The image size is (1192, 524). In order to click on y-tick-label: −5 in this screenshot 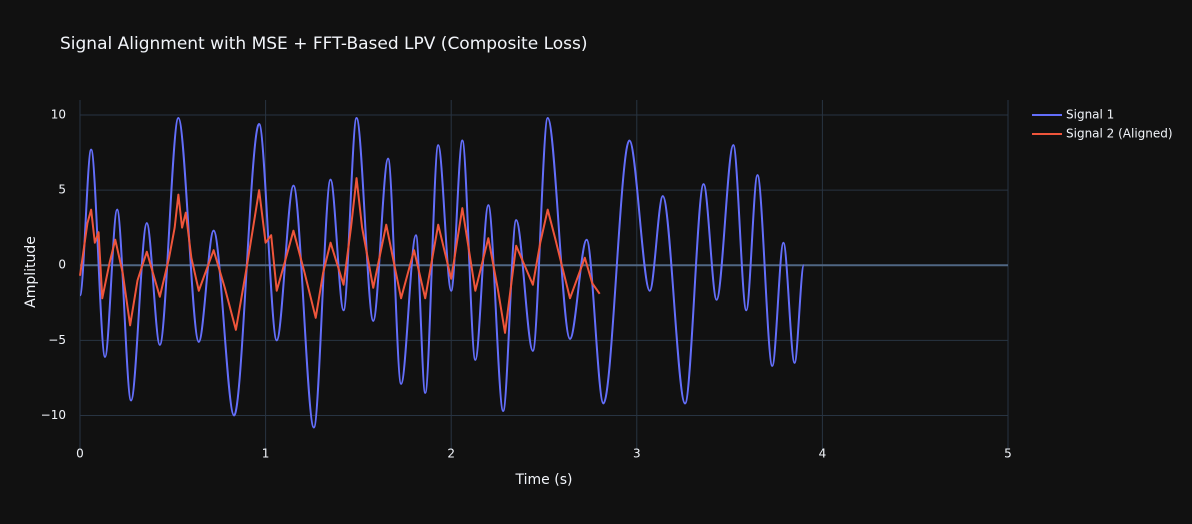, I will do `click(57, 340)`.